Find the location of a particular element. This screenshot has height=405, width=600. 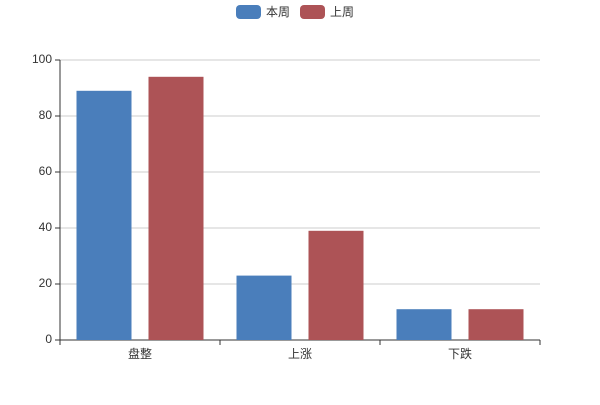

legend: 本周 上周 is located at coordinates (295, 12).